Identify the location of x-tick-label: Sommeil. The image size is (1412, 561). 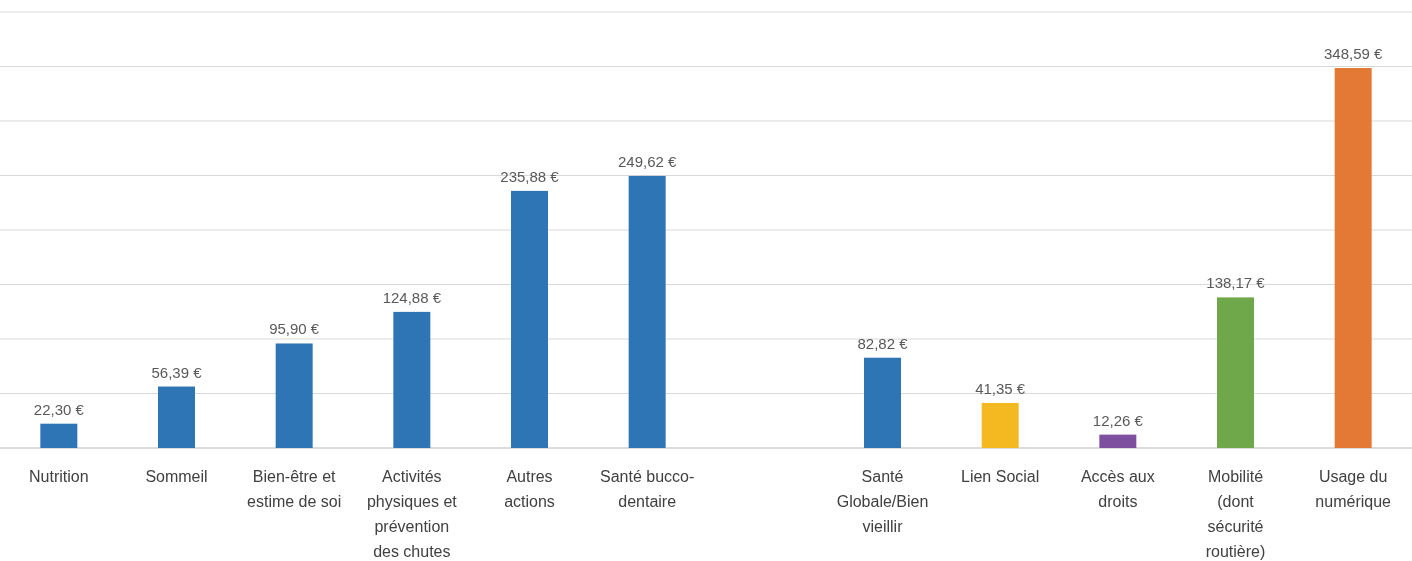
(176, 476).